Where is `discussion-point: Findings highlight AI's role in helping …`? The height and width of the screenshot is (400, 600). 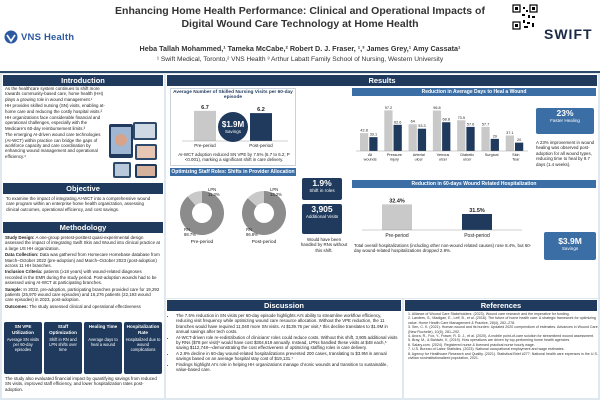
discussion-point: Findings highlight AI's role in helping … is located at coordinates (287, 367).